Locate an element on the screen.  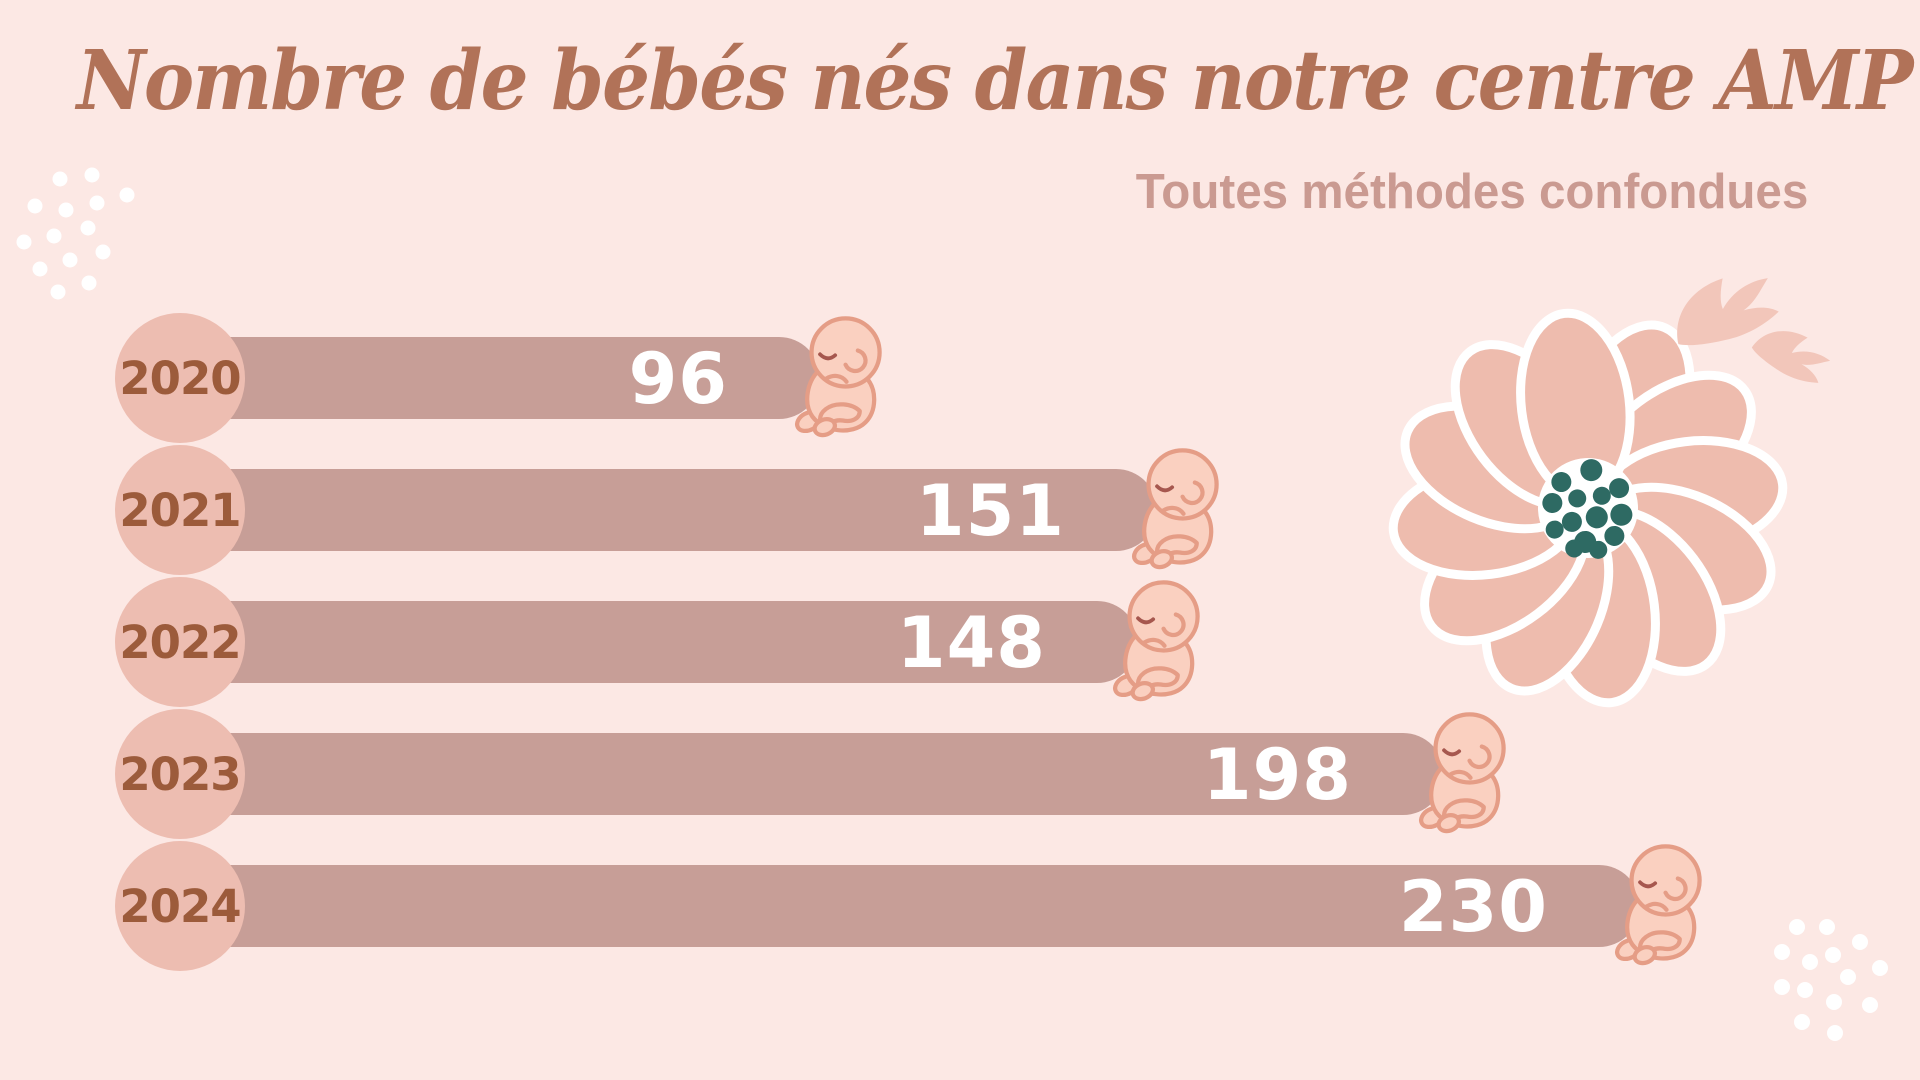
year-label: 2020 is located at coordinates (180, 378).